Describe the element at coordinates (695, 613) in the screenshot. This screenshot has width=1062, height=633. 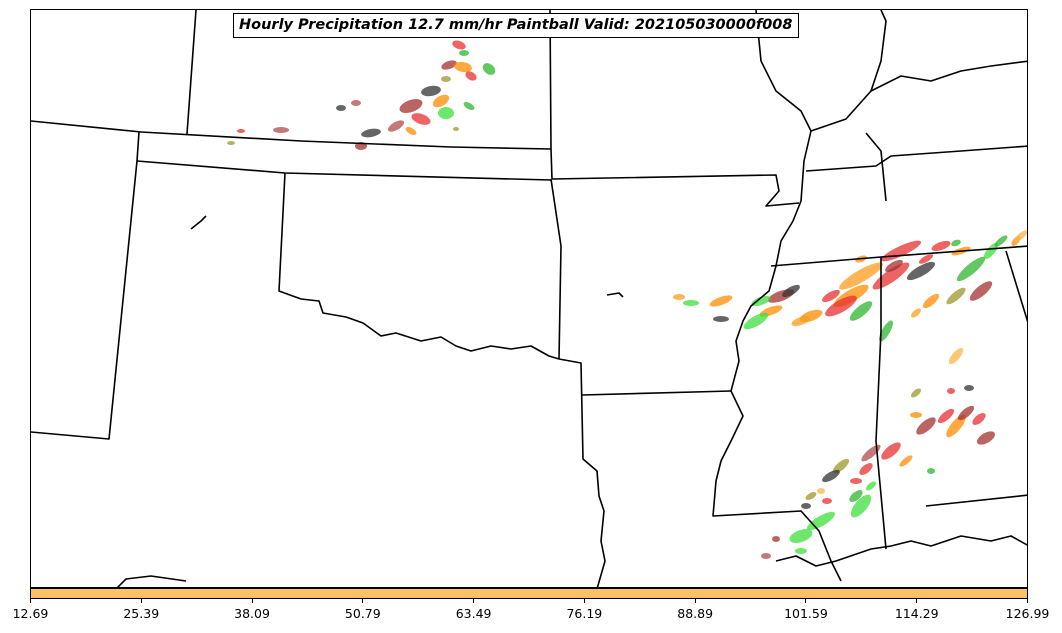
I see `colorbar-tick-label: 88.89` at that location.